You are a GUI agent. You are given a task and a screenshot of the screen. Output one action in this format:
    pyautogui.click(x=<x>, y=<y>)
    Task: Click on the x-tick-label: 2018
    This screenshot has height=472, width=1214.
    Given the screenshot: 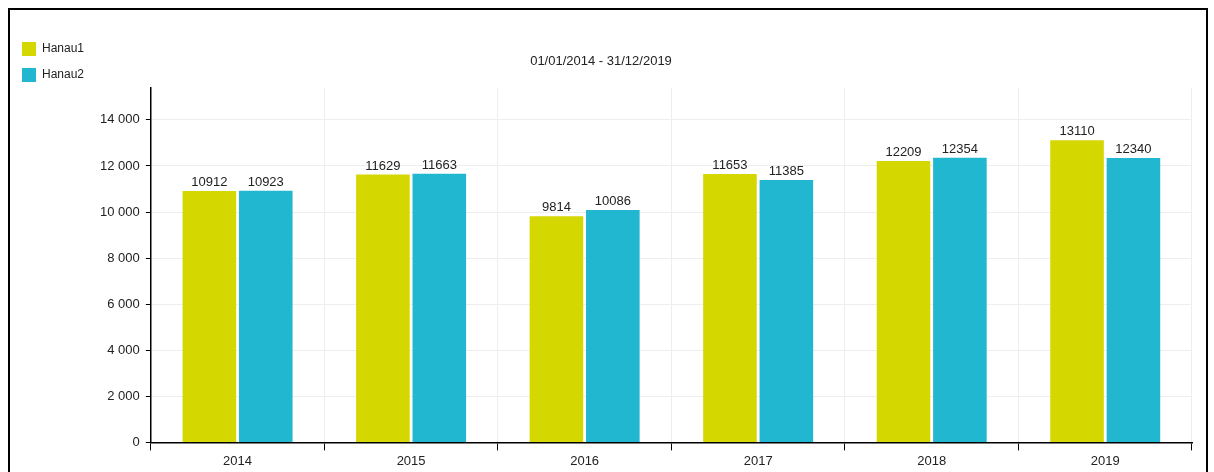 What is the action you would take?
    pyautogui.click(x=932, y=460)
    